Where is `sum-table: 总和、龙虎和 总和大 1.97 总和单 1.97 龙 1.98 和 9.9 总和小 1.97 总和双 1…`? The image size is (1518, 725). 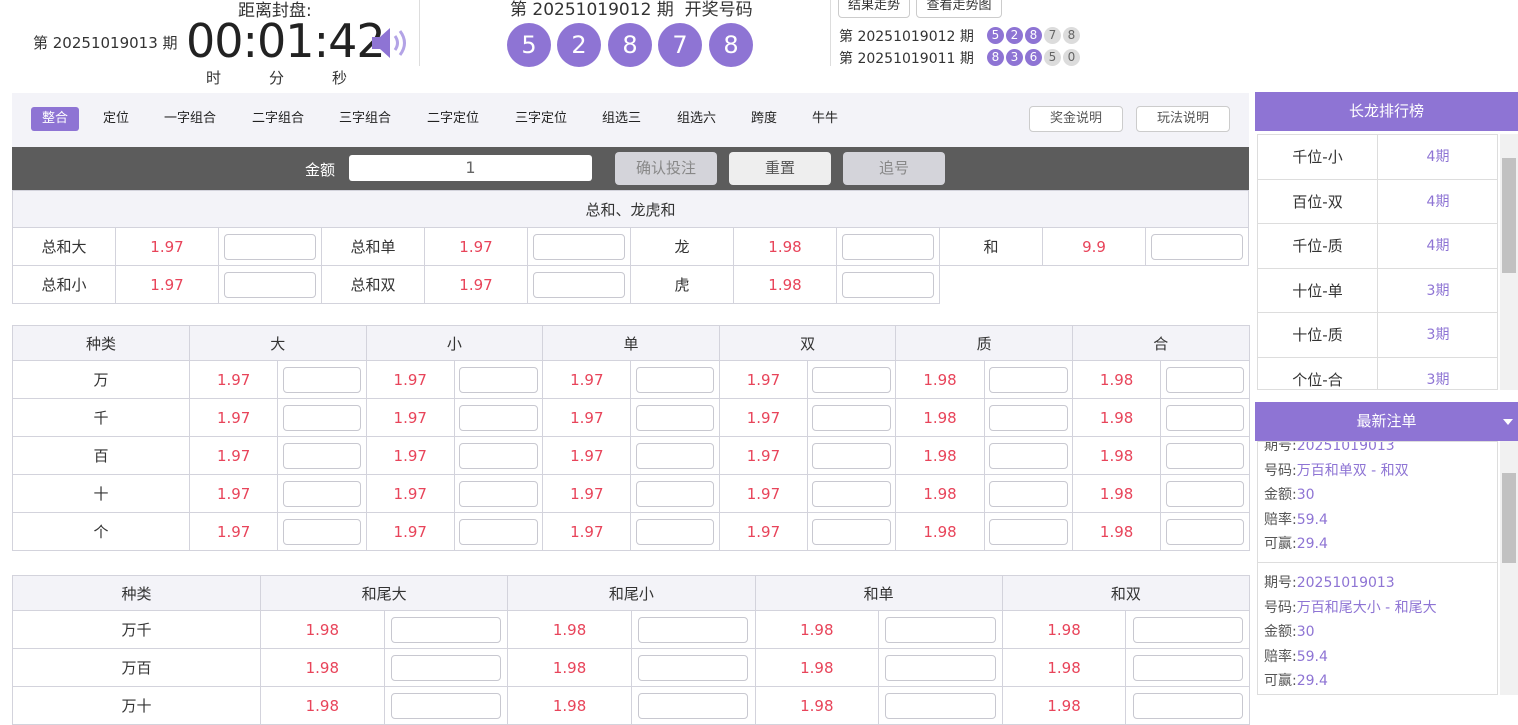
sum-table: 总和、龙虎和 总和大 1.97 总和单 1.97 龙 1.98 和 9.9 总和小 1.97 总和双 1… is located at coordinates (630, 247).